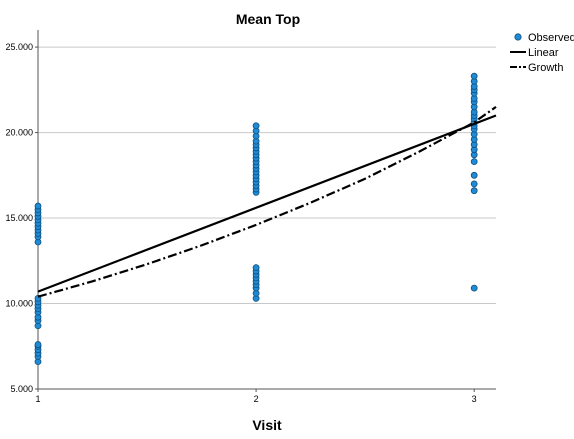 This screenshot has width=574, height=439. I want to click on x-axis-title: Visit, so click(267, 425).